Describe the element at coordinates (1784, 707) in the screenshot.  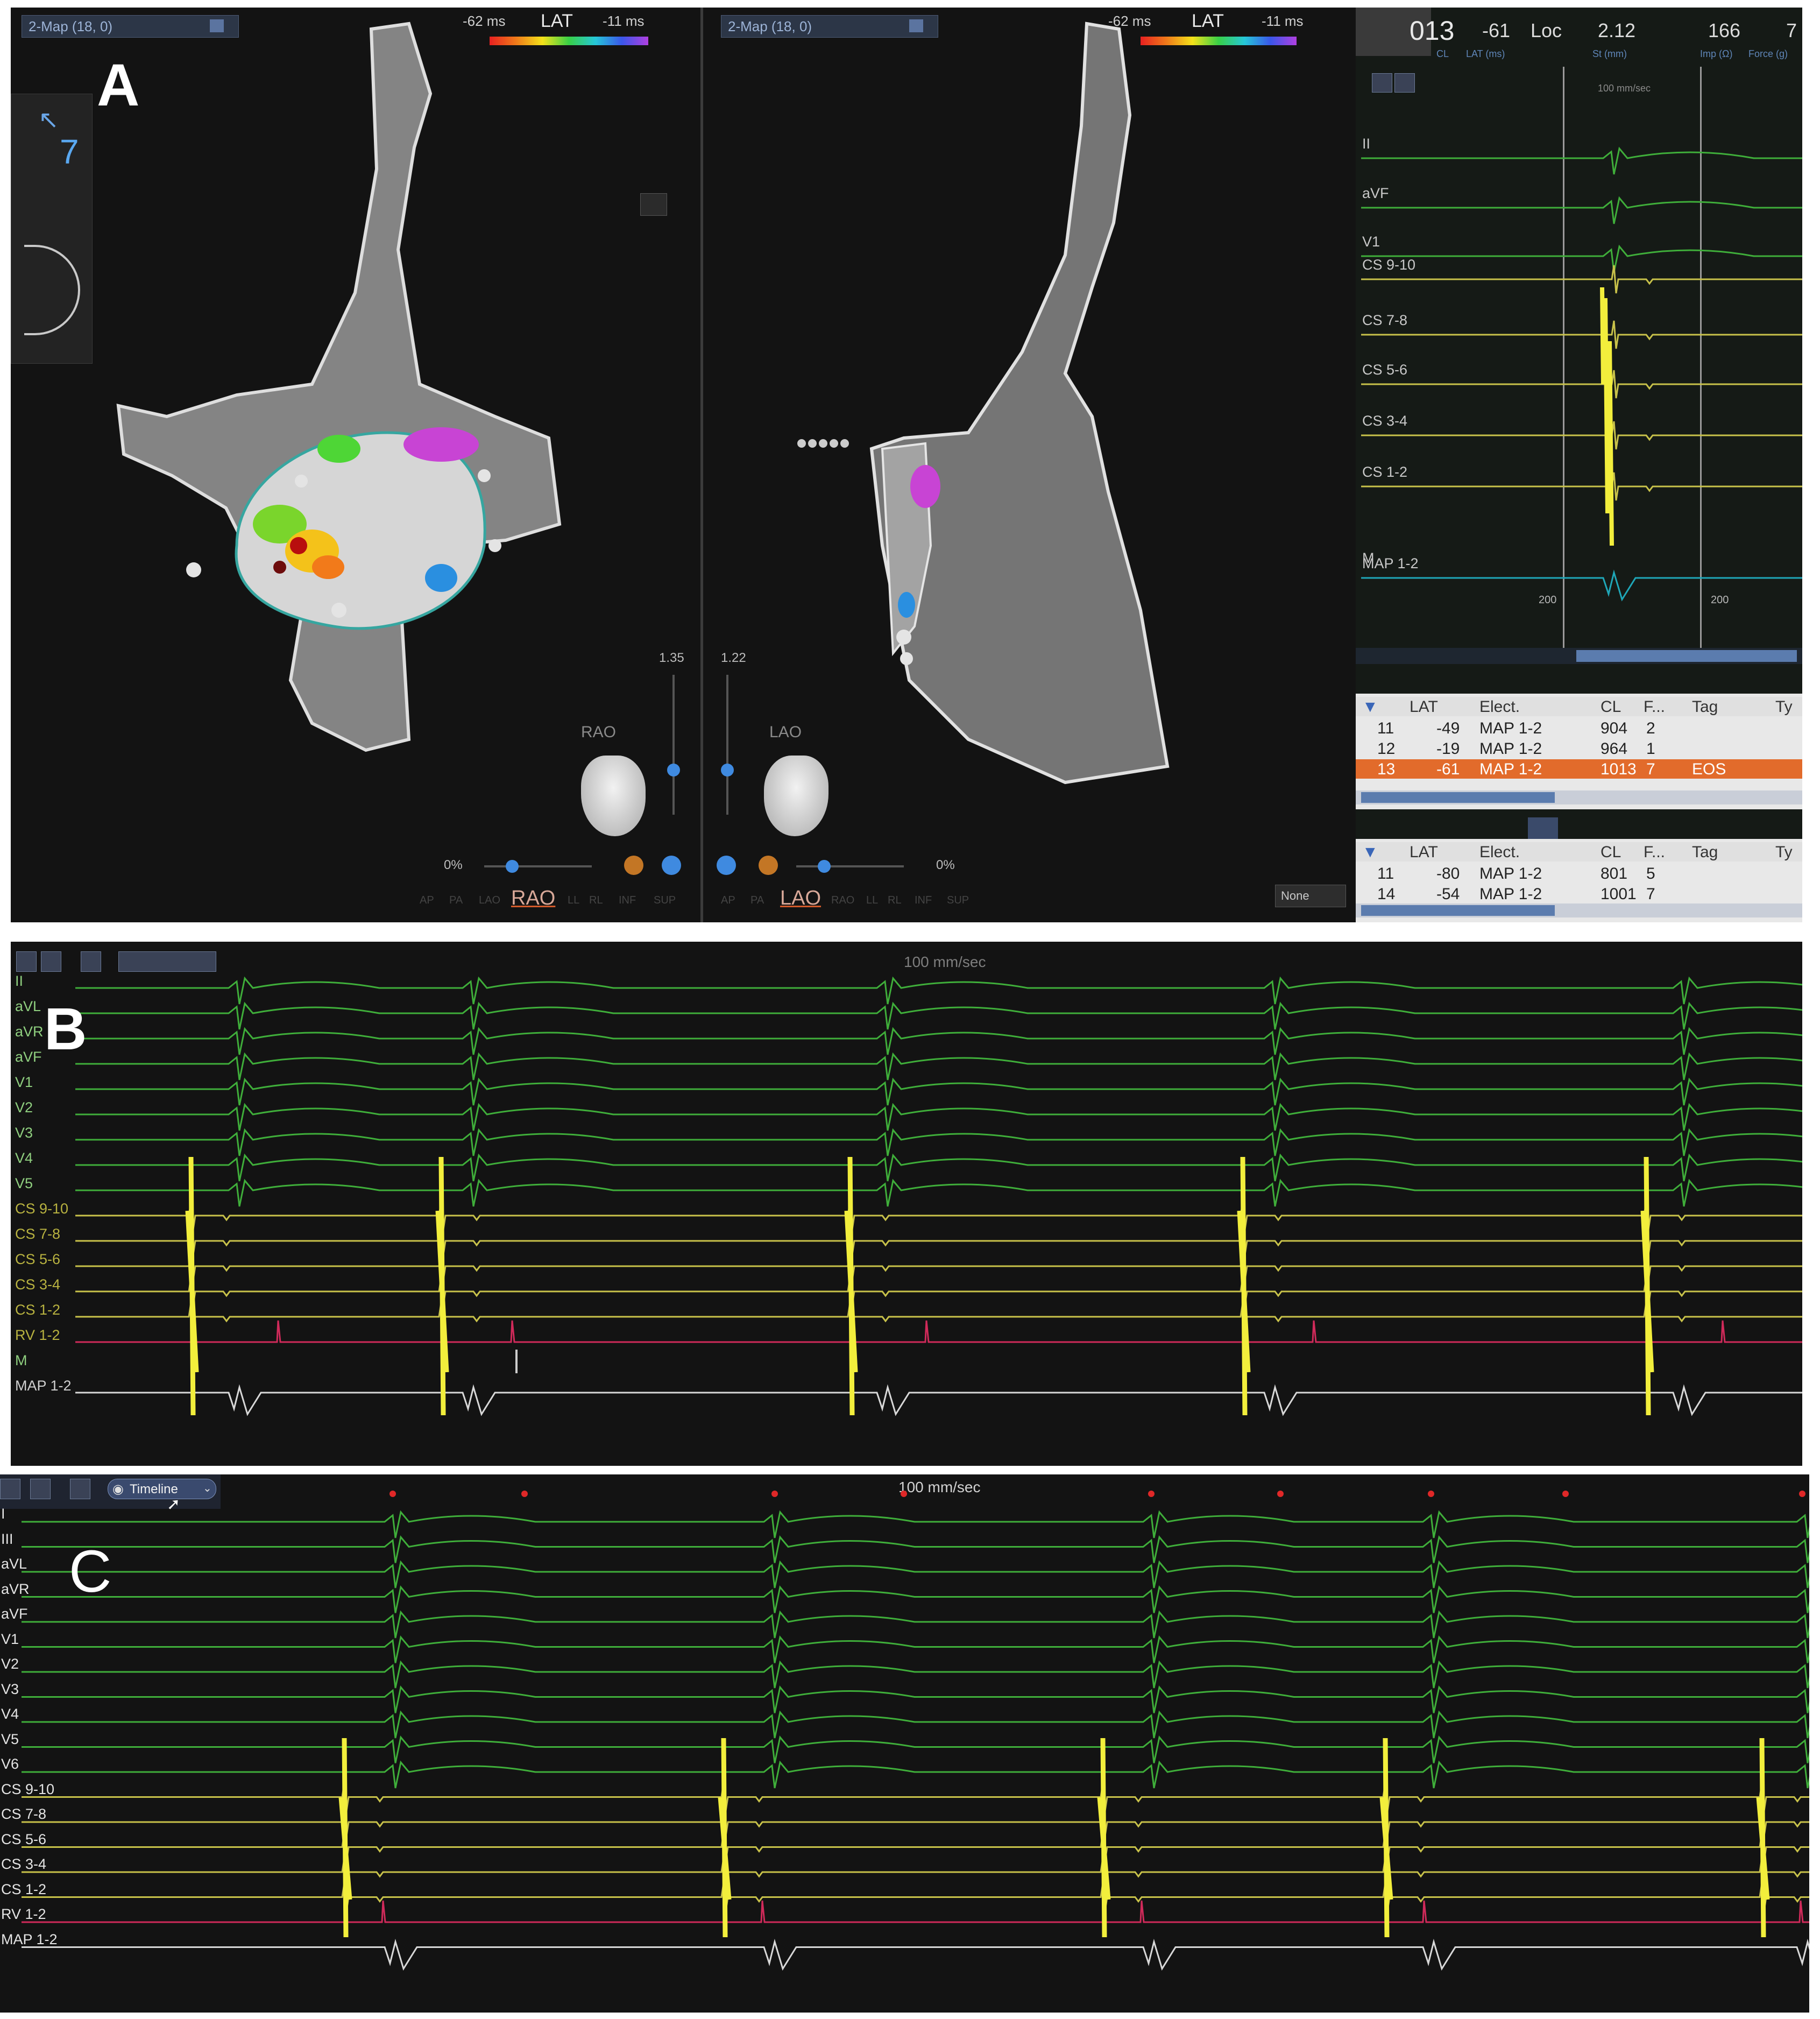
I see `table1-header-type: Ty` at that location.